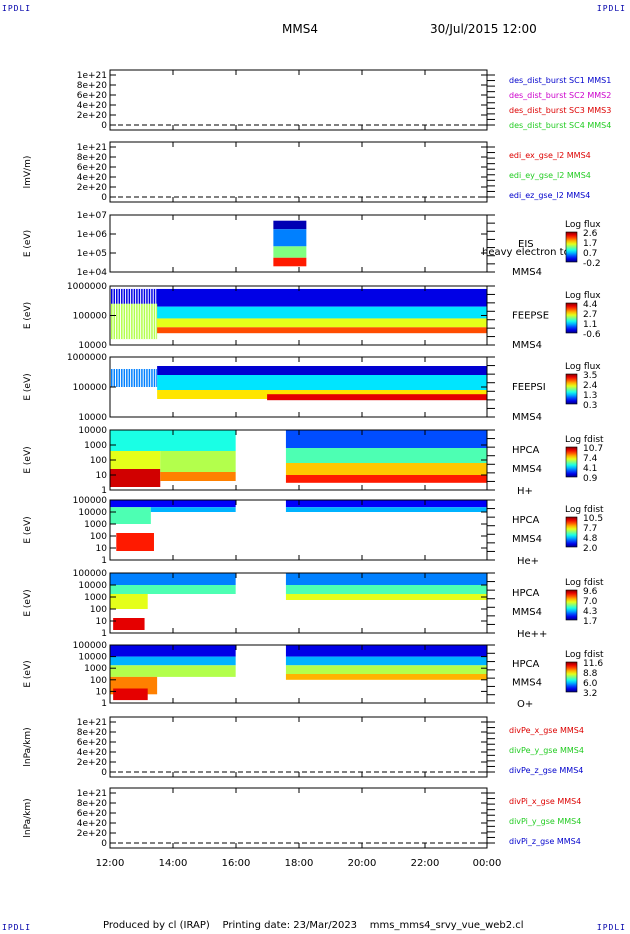  Describe the element at coordinates (590, 479) in the screenshot. I see `colorbar-tick-label: 0.9` at that location.